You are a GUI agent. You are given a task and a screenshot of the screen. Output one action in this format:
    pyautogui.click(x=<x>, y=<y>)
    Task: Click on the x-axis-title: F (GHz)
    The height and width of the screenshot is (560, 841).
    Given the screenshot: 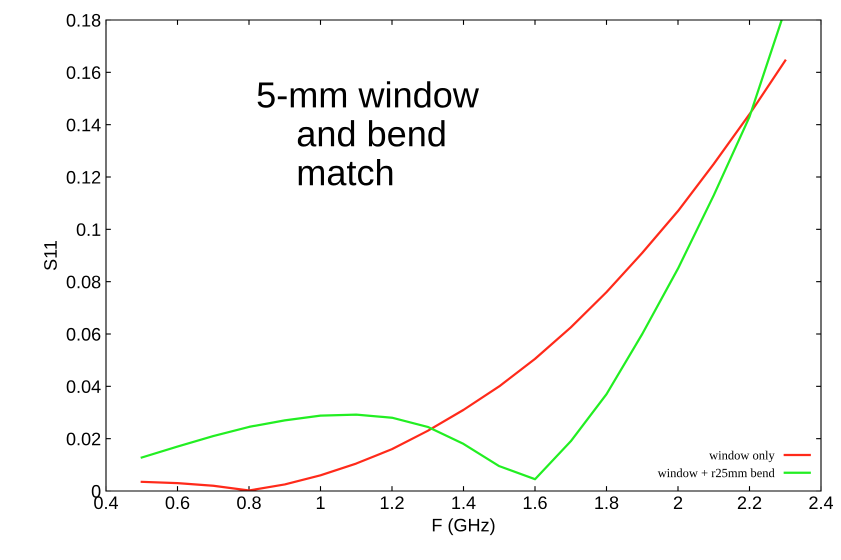 What is the action you would take?
    pyautogui.click(x=463, y=527)
    